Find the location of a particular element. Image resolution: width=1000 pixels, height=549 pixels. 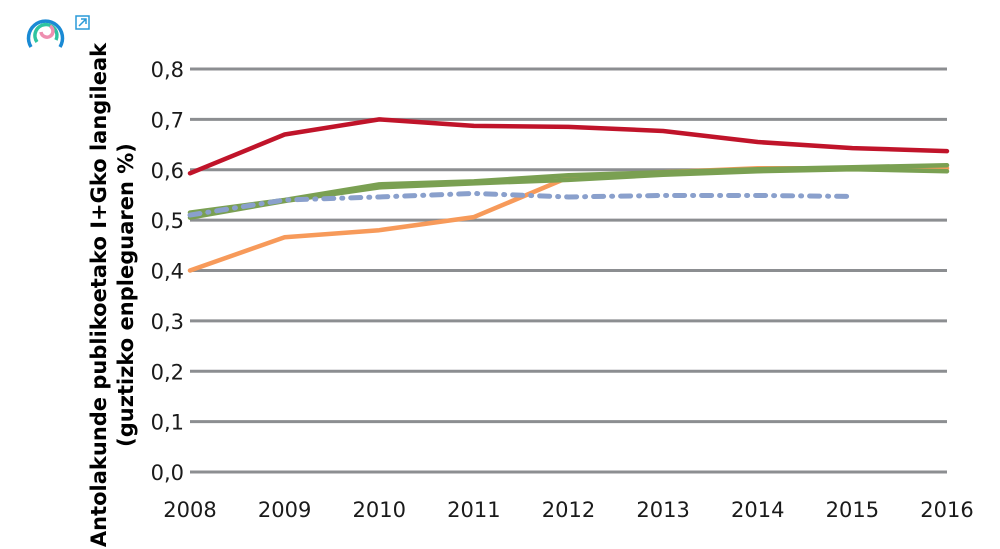

y-tick-label: 0,5 is located at coordinates (167, 221).